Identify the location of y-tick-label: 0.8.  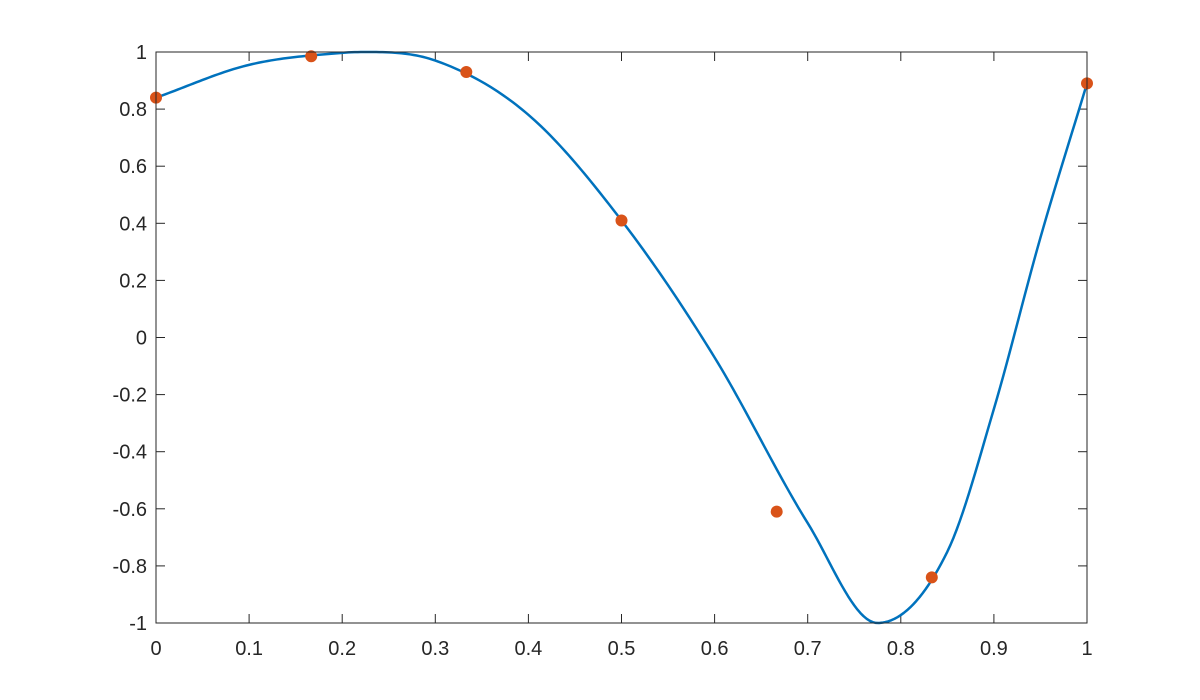
(133, 110).